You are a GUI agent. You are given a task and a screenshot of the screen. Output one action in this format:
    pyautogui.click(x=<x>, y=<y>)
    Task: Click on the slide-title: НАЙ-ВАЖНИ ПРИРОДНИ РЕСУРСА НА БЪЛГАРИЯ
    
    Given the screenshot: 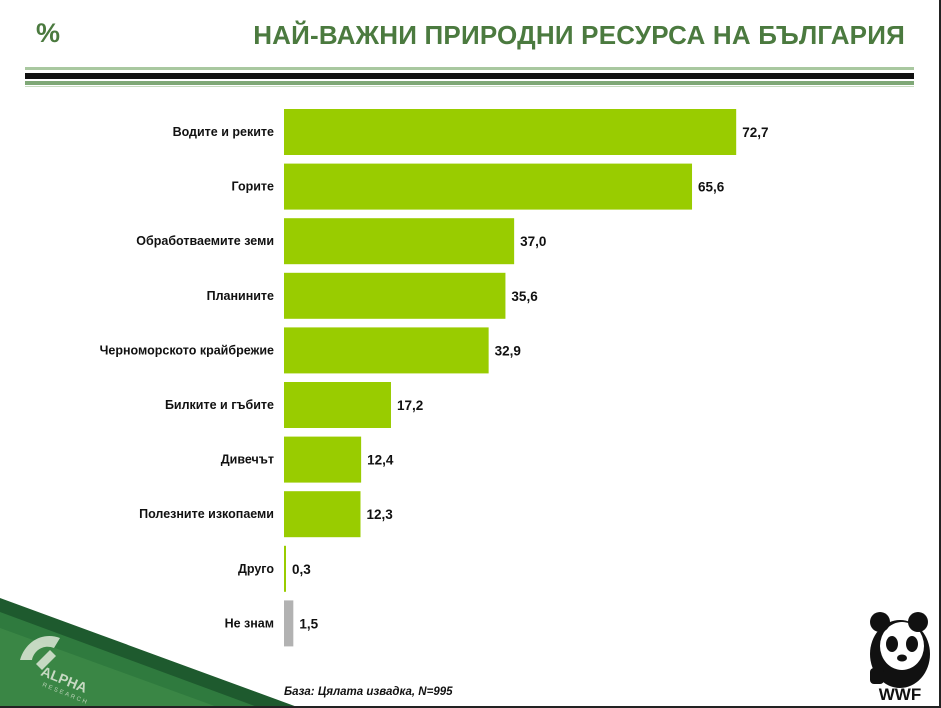 What is the action you would take?
    pyautogui.click(x=579, y=35)
    